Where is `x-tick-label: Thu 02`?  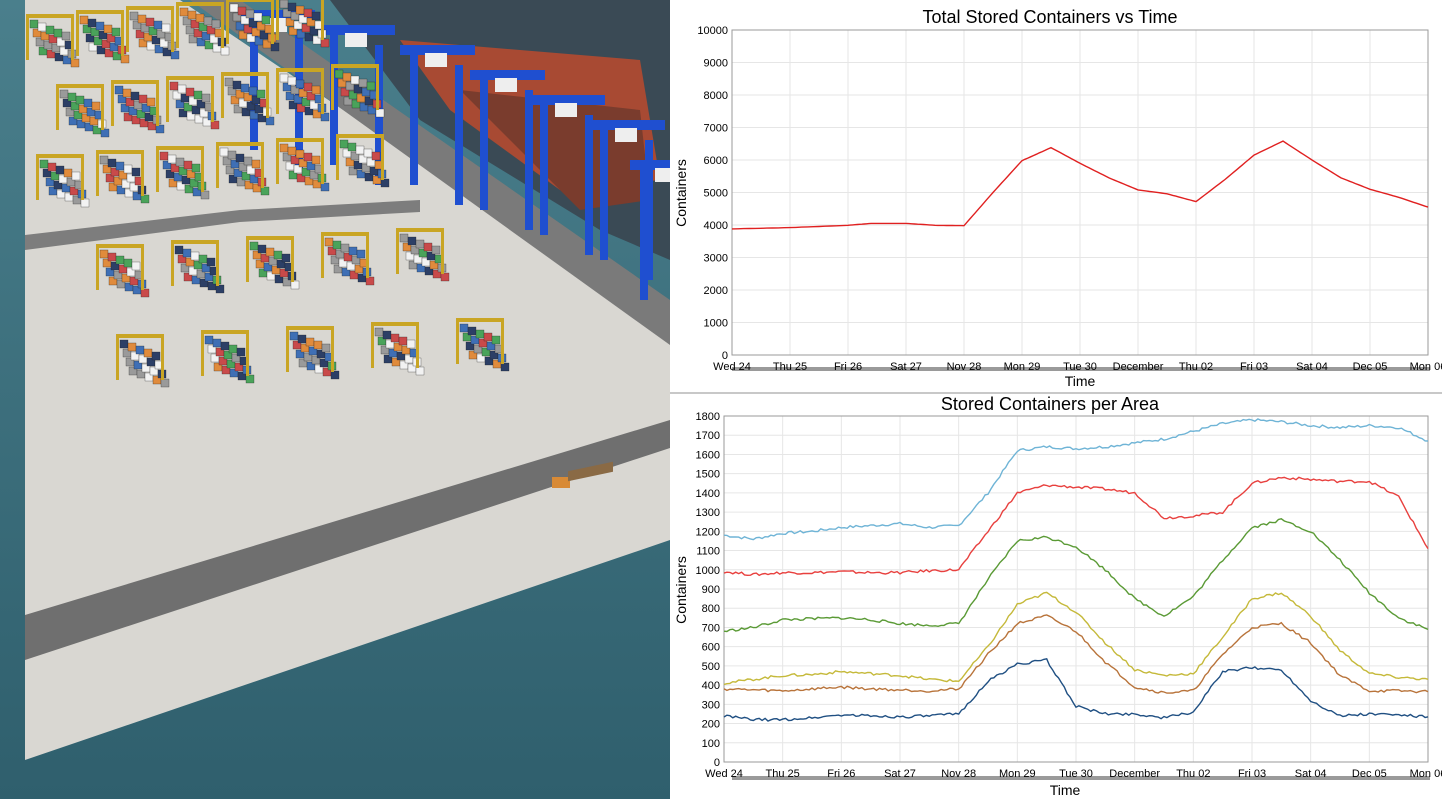
x-tick-label: Thu 02 is located at coordinates (1196, 367).